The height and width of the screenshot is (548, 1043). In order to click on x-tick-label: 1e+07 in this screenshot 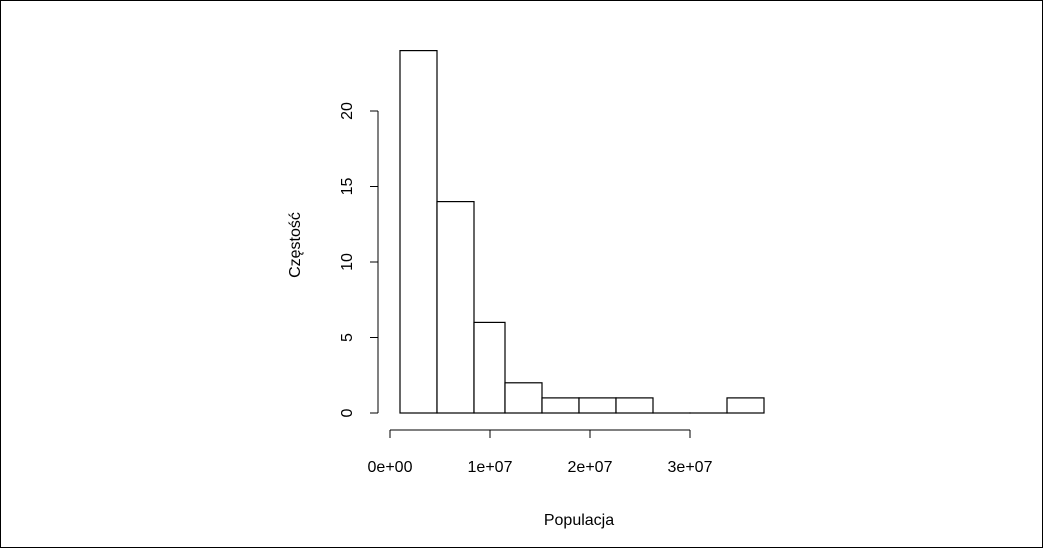, I will do `click(490, 467)`.